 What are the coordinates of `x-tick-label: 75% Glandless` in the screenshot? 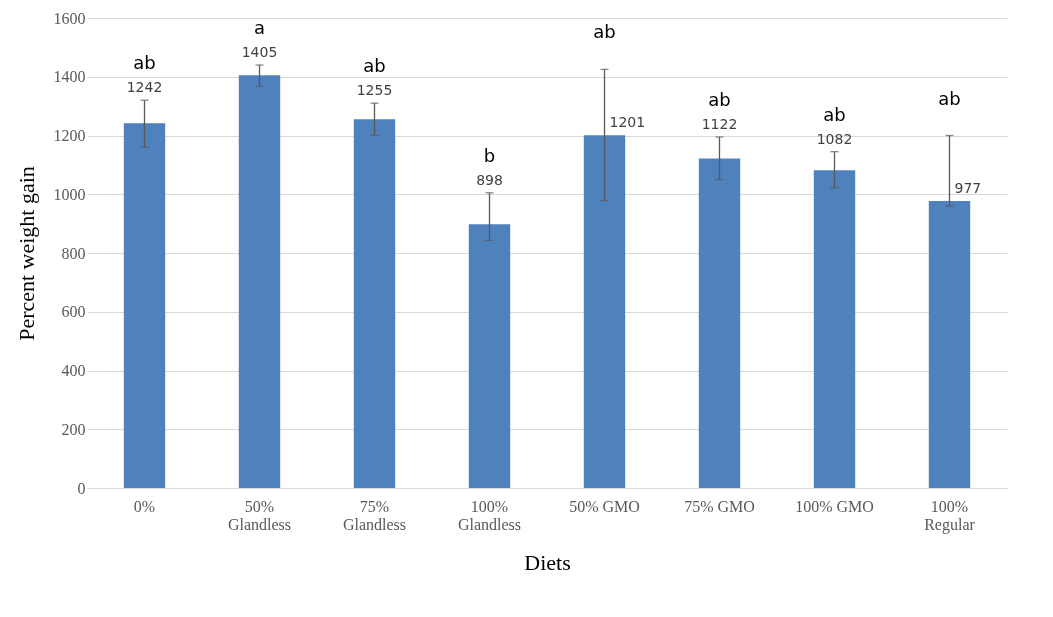 It's located at (374, 515).